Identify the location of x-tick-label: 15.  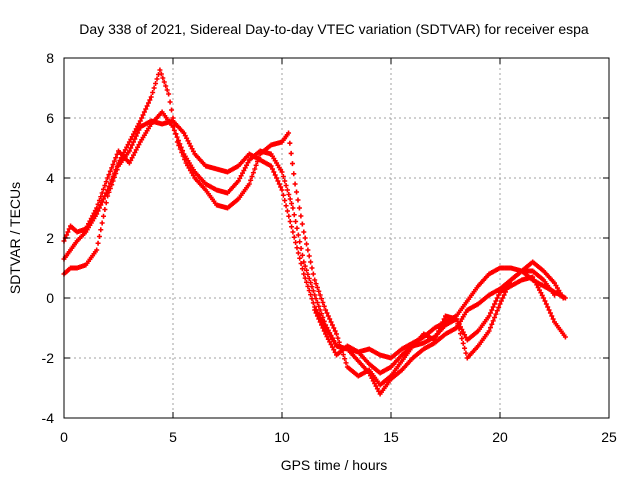
(391, 437).